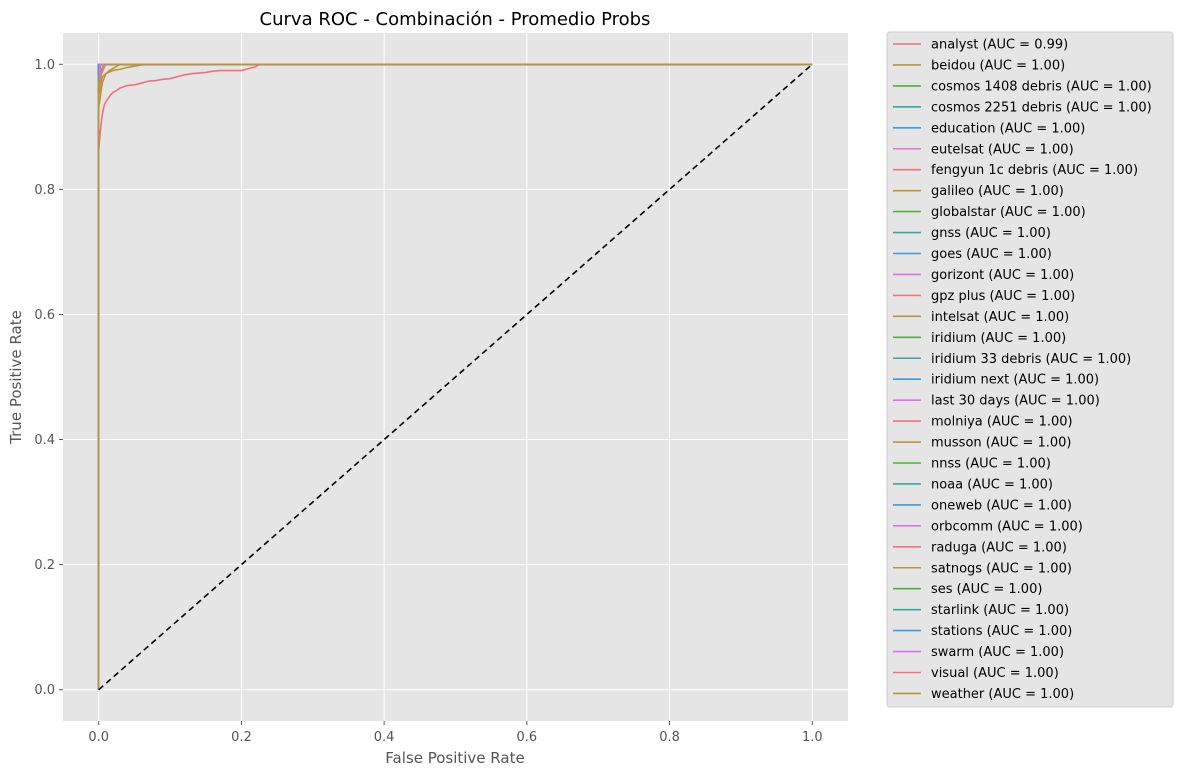  What do you see at coordinates (241, 737) in the screenshot?
I see `x-tick-label: 0.2` at bounding box center [241, 737].